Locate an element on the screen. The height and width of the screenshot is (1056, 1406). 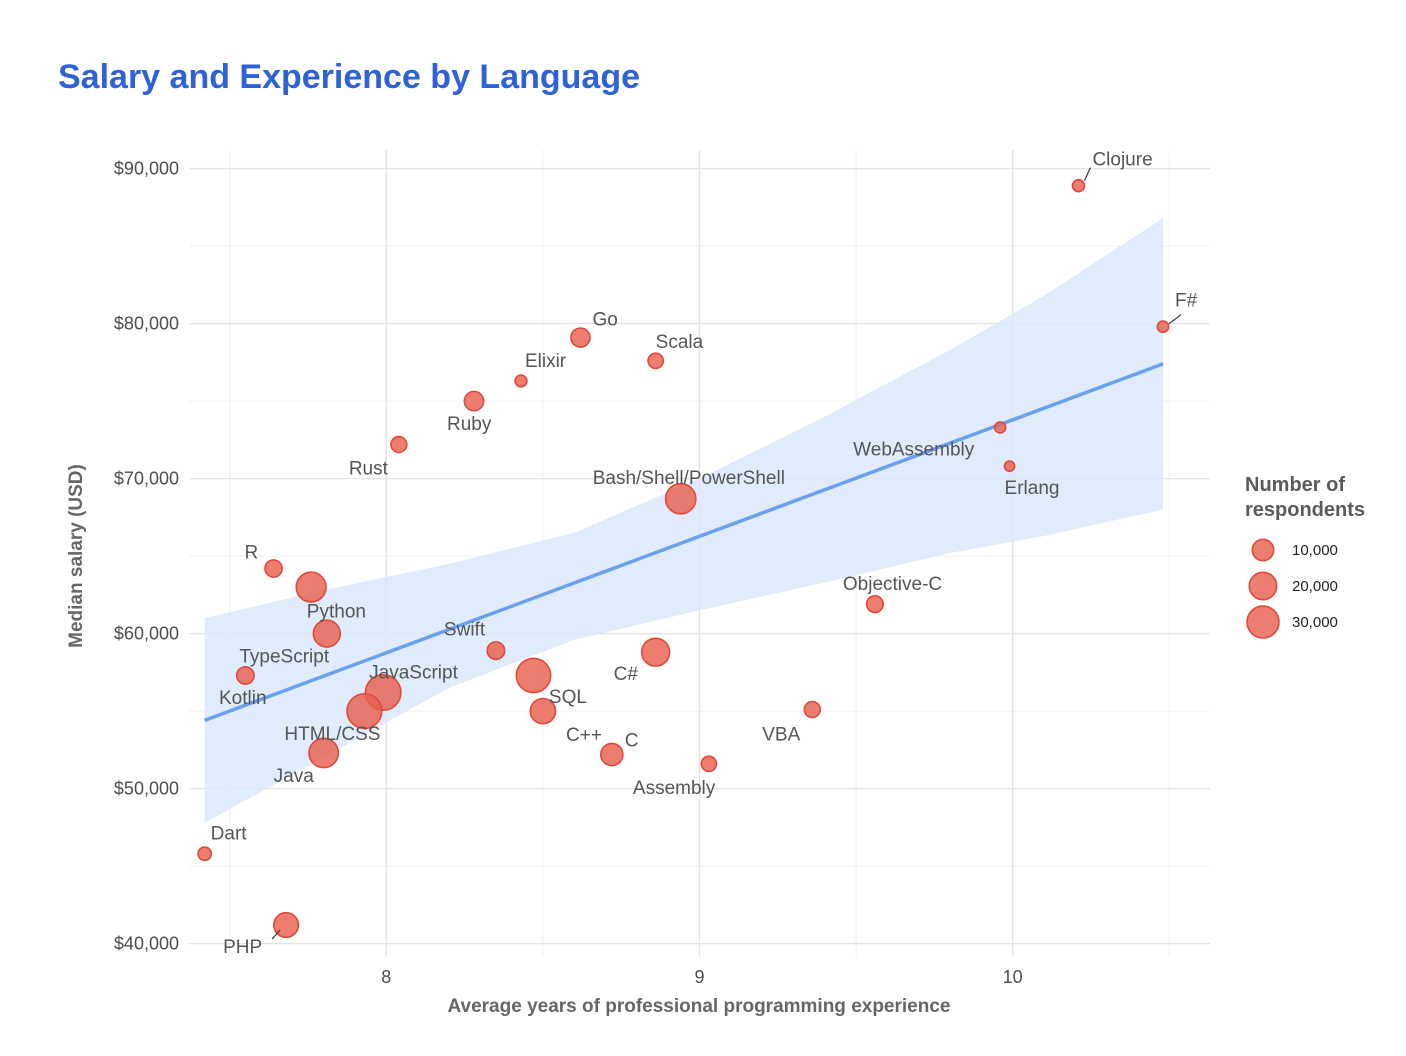
label-objective-c: Objective-C is located at coordinates (892, 584).